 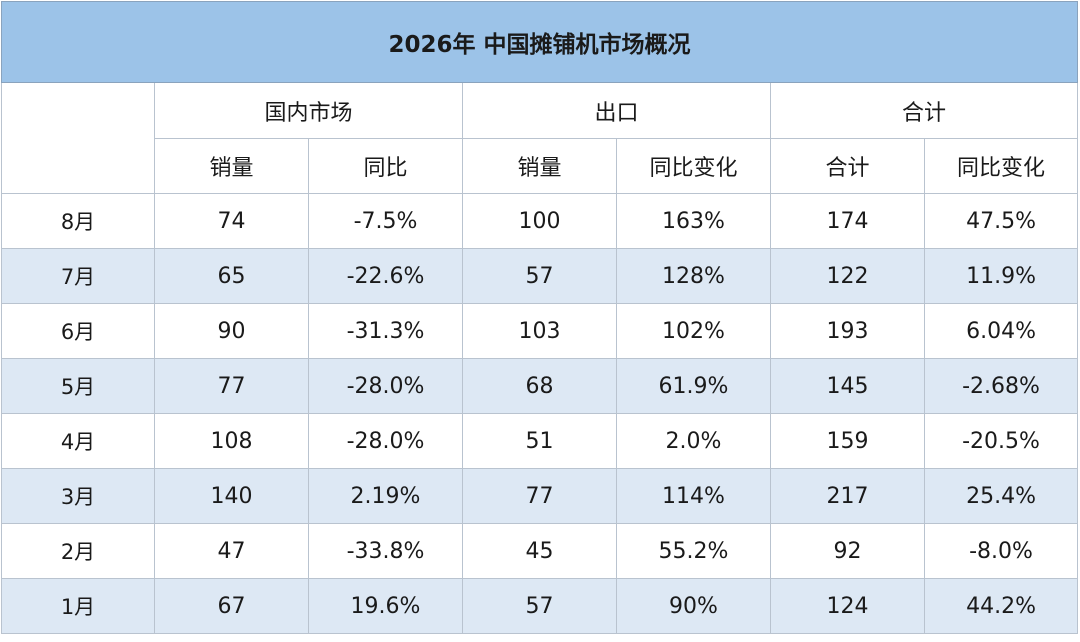 I want to click on total-yoy-cell: 11.9%, so click(x=1001, y=276).